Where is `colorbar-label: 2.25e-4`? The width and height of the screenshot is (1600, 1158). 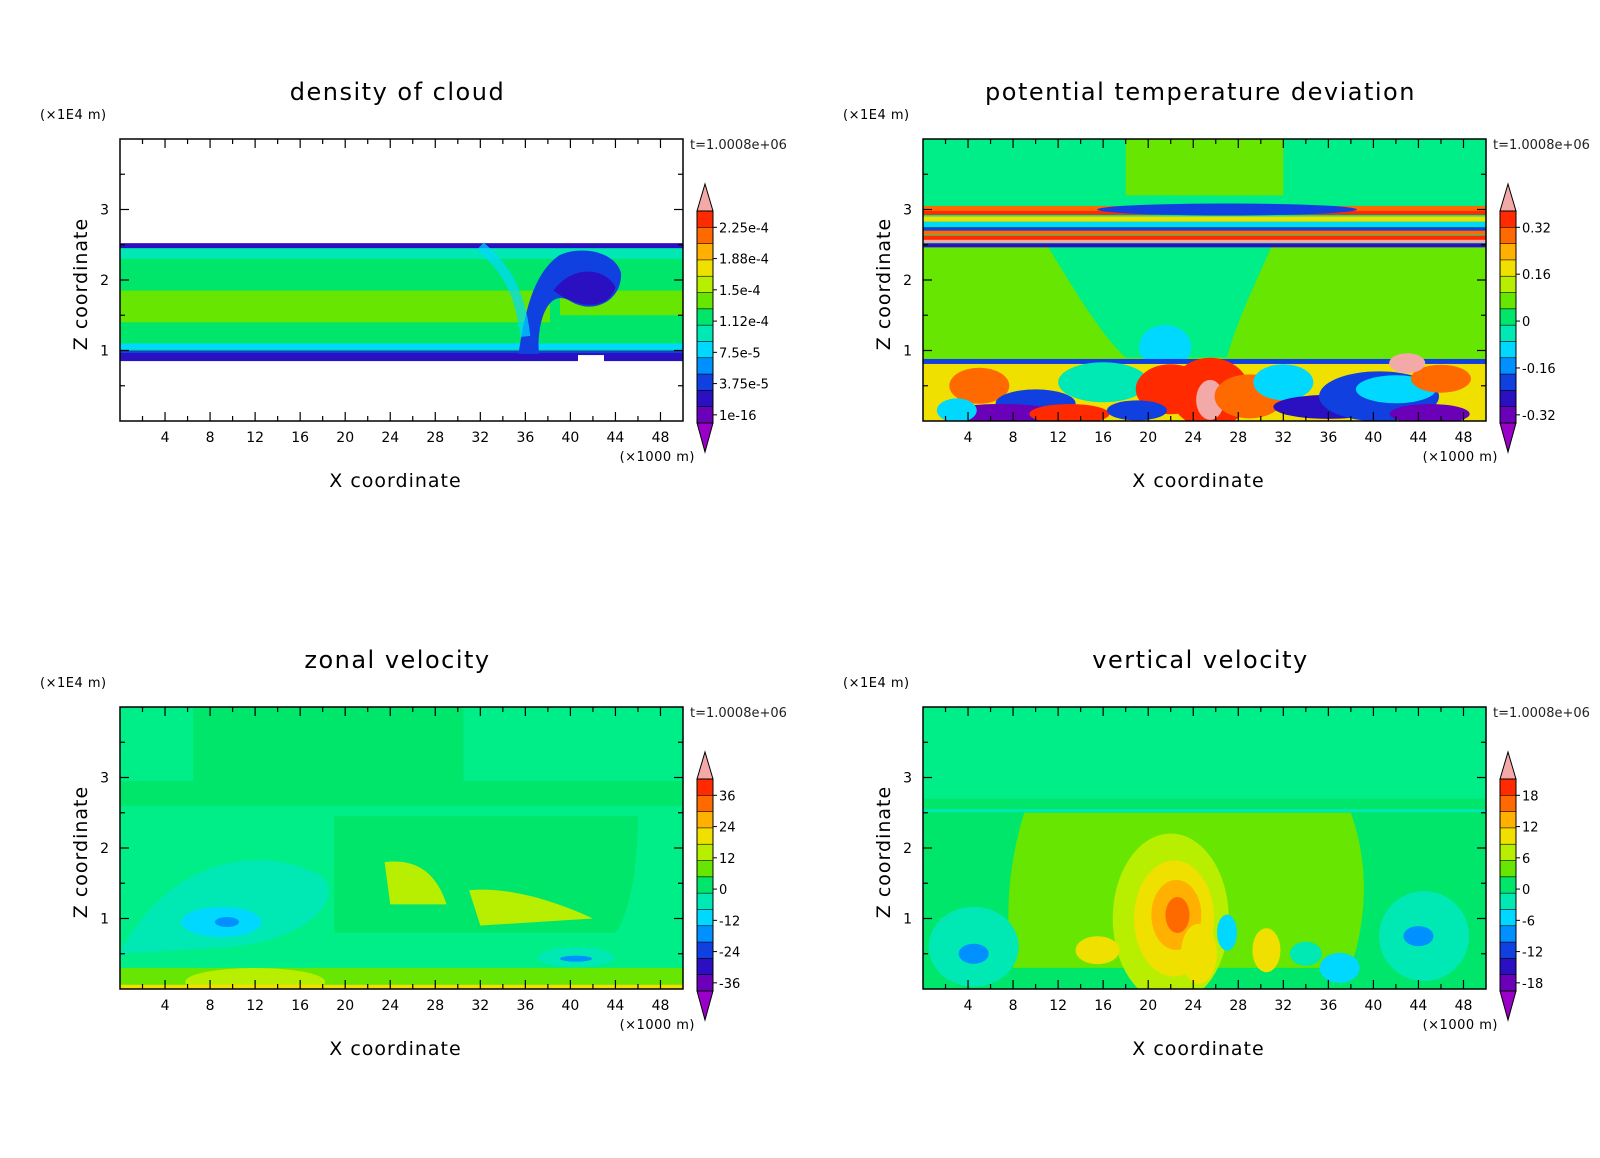 colorbar-label: 2.25e-4 is located at coordinates (744, 228).